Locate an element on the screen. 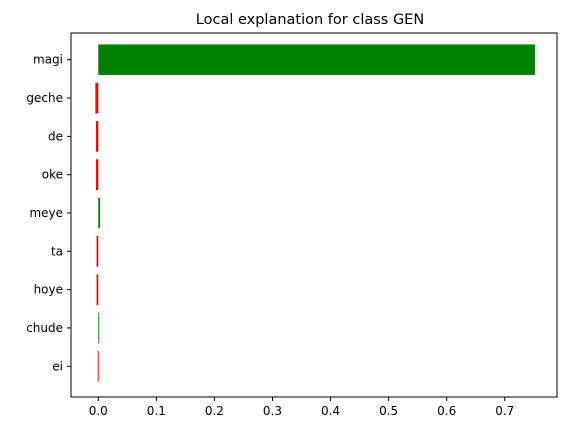  y-tick-label: hoye is located at coordinates (48, 290).